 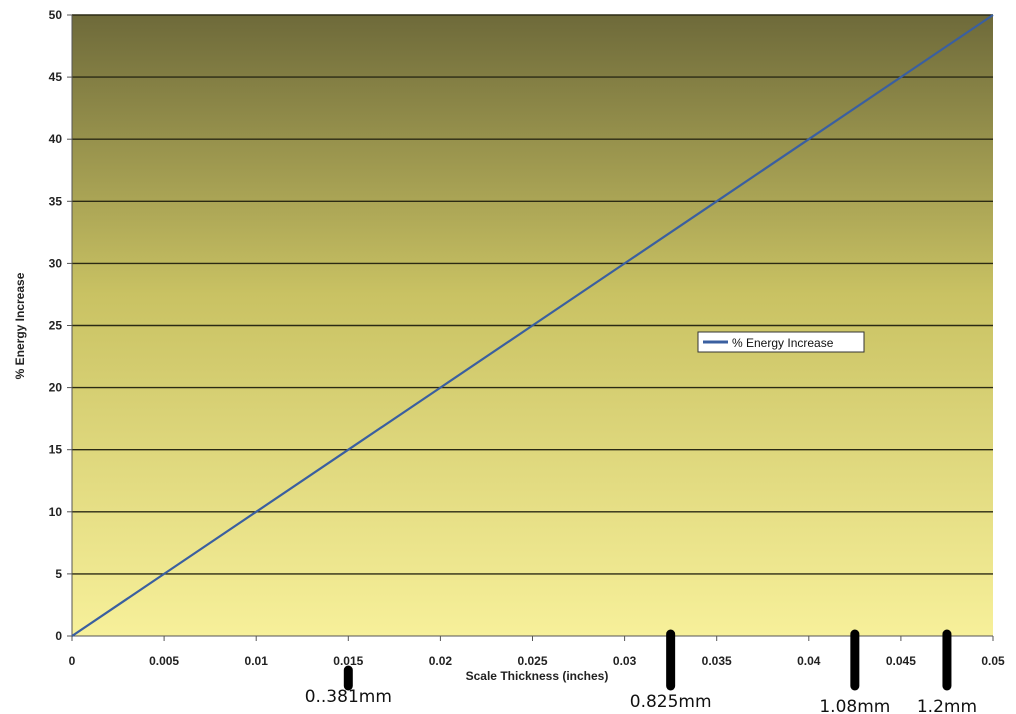 I want to click on annotation-label: 0..381mm, so click(x=348, y=697).